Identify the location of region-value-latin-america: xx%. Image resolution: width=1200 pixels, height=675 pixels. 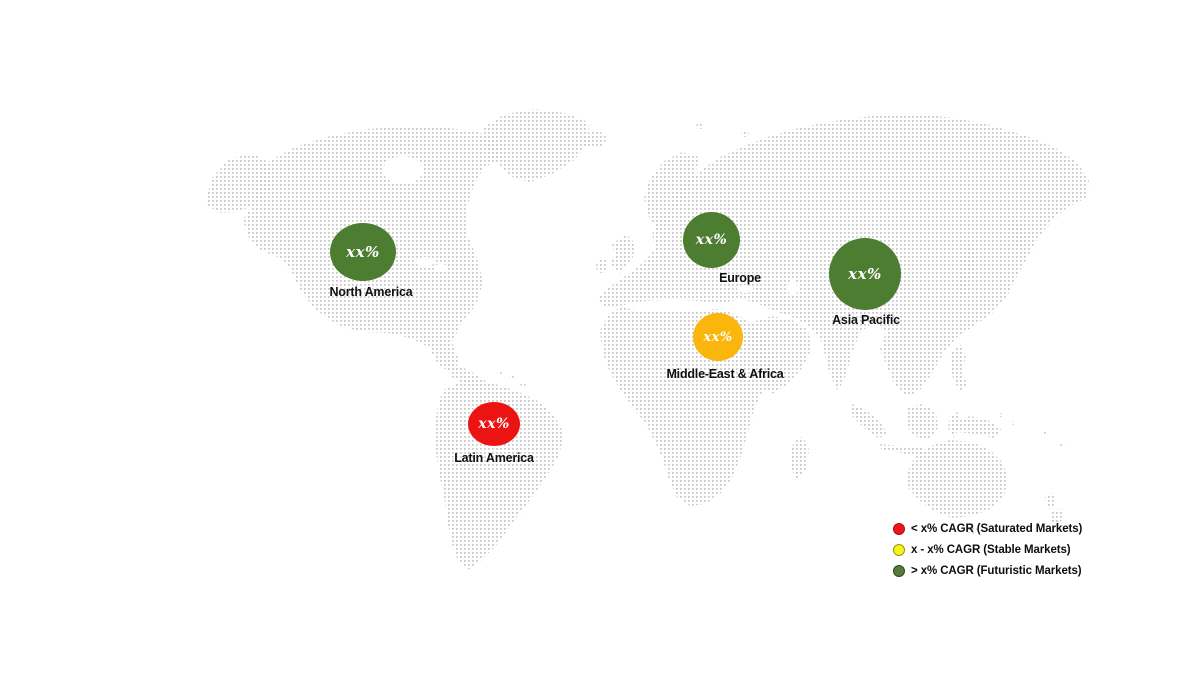
(494, 424).